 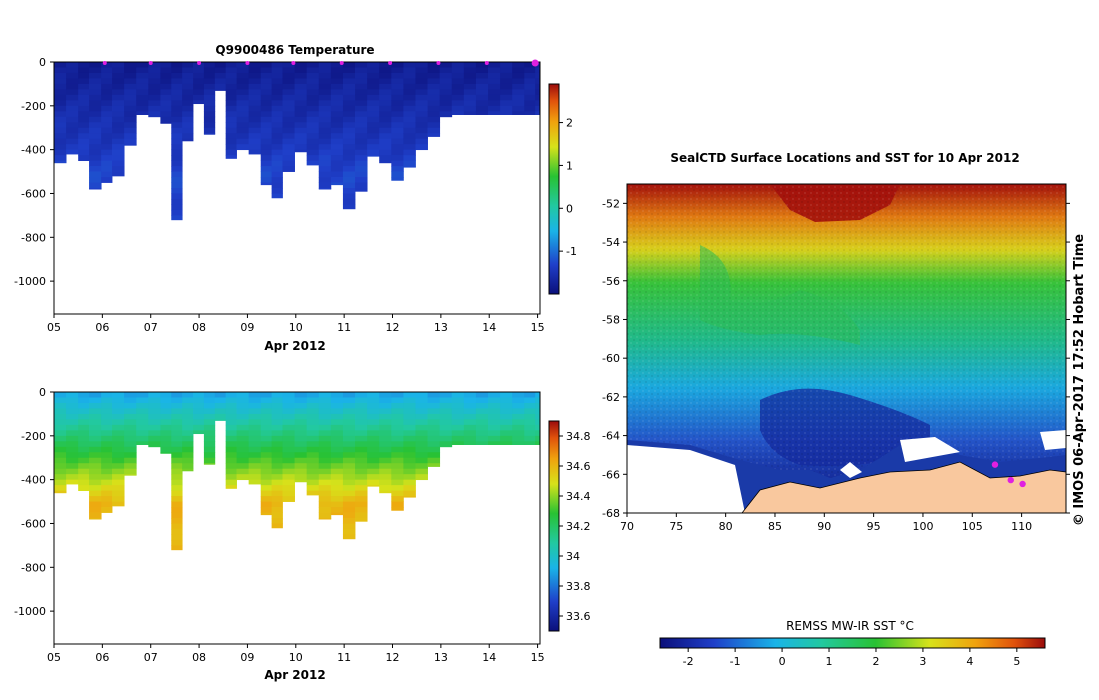 What do you see at coordinates (33, 150) in the screenshot?
I see `y-tick-label: -400` at bounding box center [33, 150].